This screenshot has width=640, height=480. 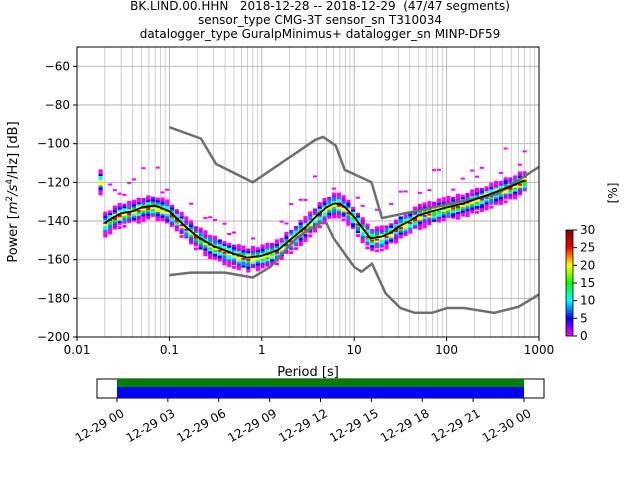 I want to click on x-axis-ticks: 0.01 0.1 1 10 100 1000, so click(x=309, y=347).